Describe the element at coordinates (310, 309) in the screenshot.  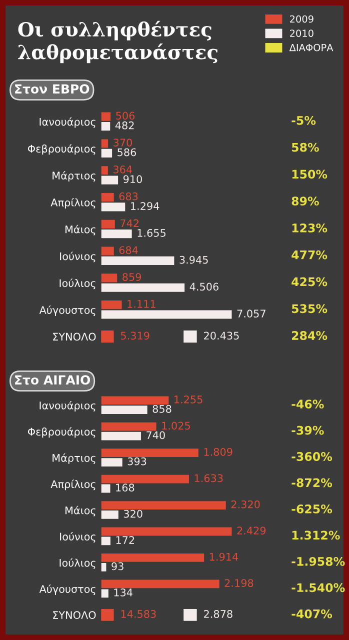
I see `text: 535%` at that location.